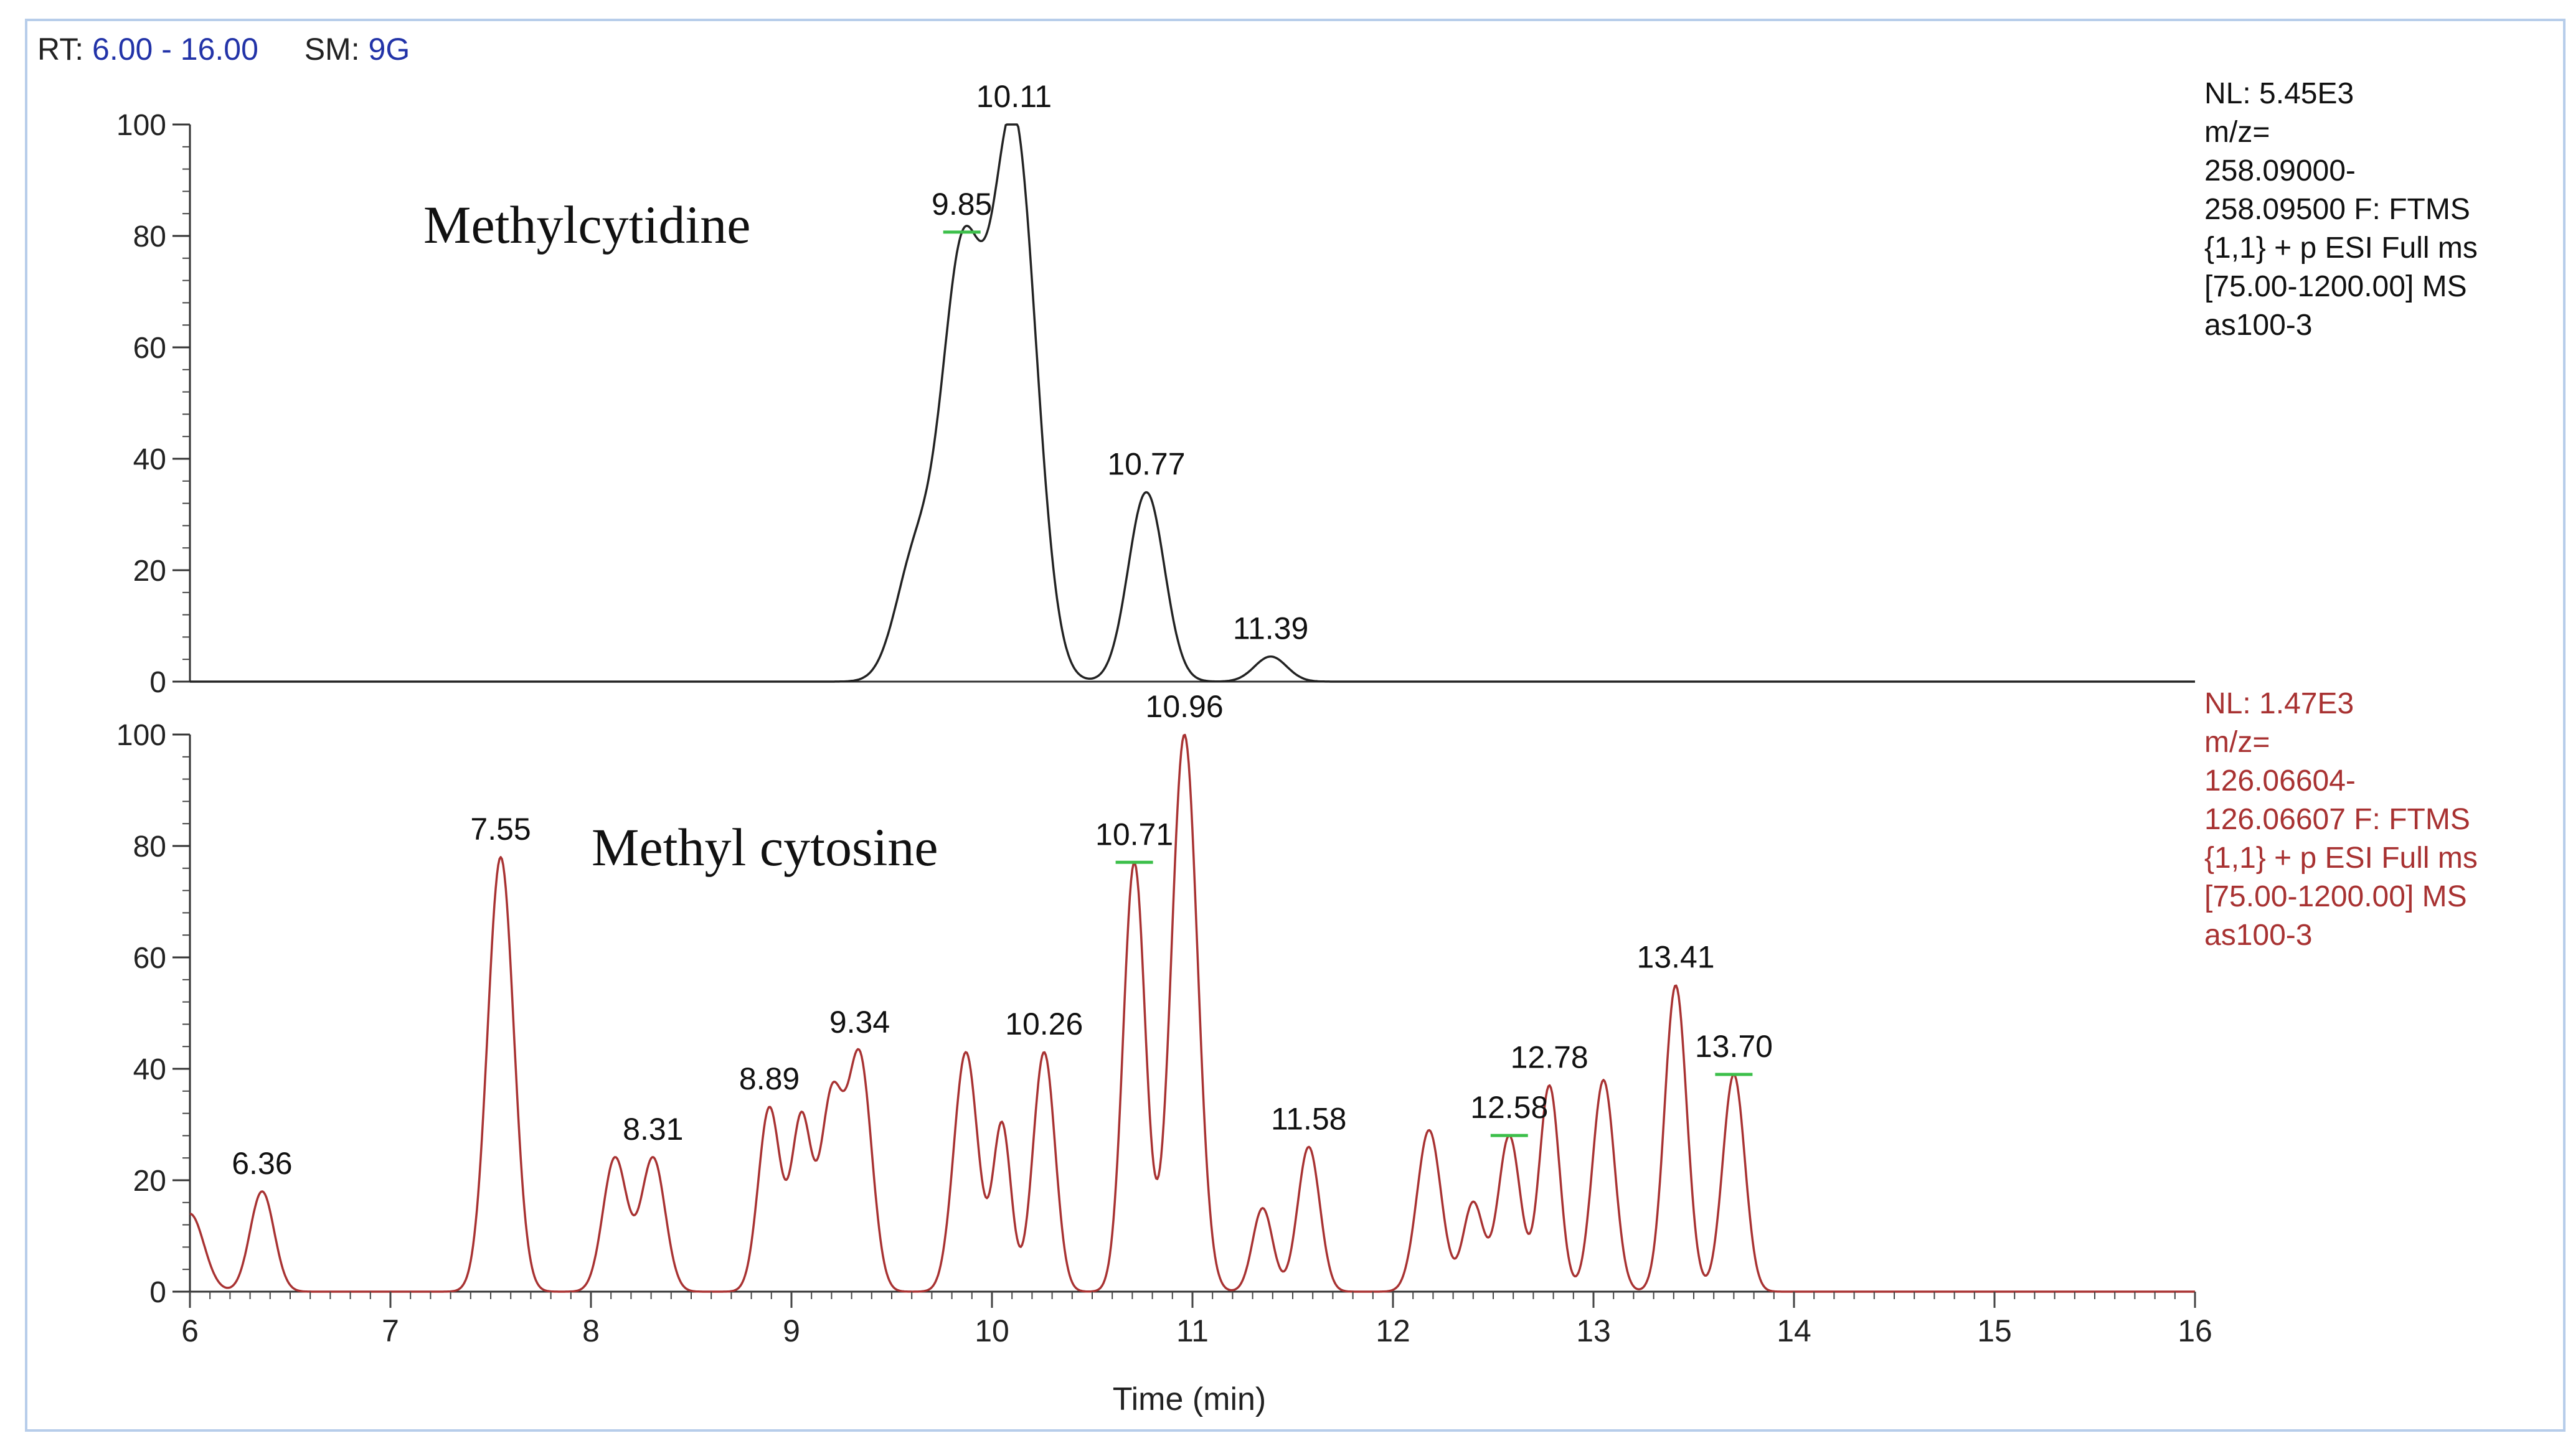  I want to click on peak-label: 13.41, so click(1675, 957).